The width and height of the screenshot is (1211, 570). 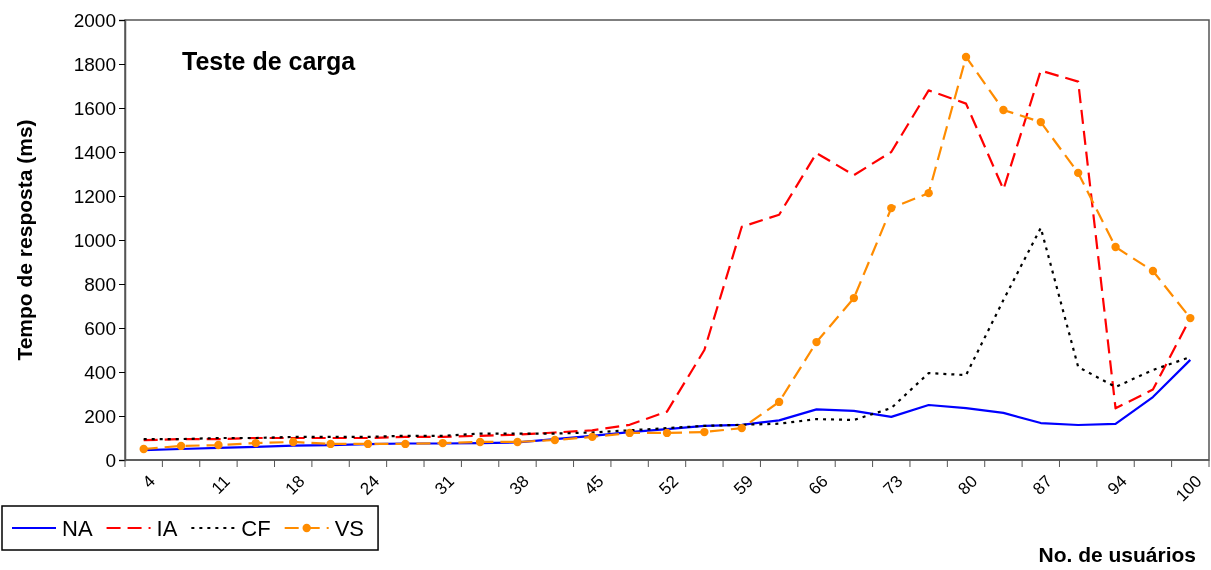 What do you see at coordinates (94, 20) in the screenshot?
I see `y-tick-label: 2000` at bounding box center [94, 20].